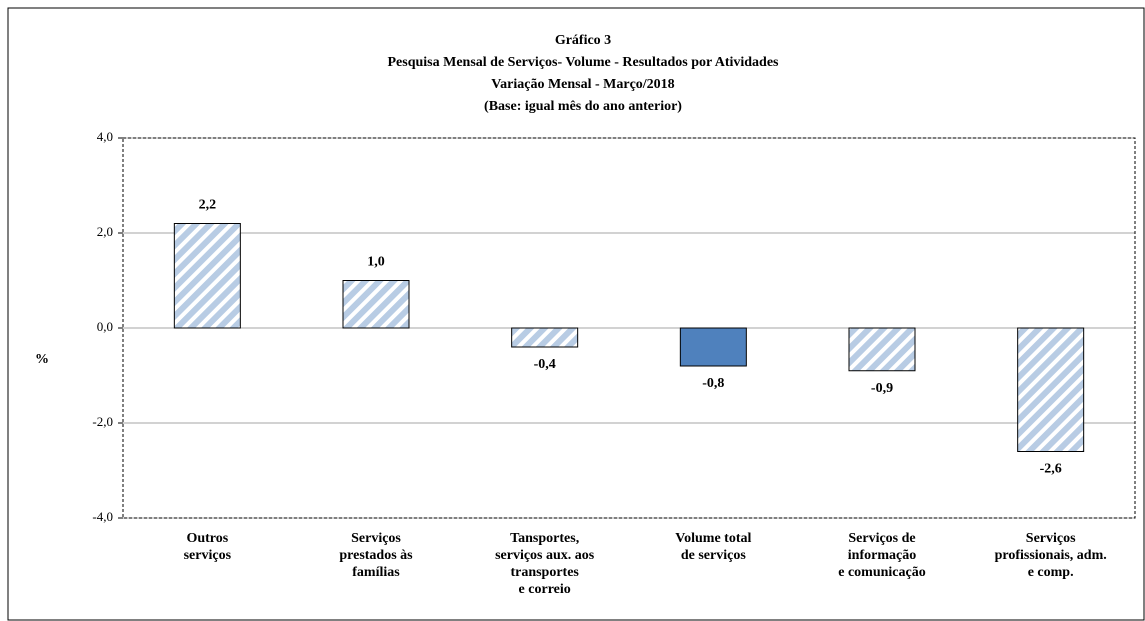 The width and height of the screenshot is (1145, 621). I want to click on chart-title: (Base: igual mês do ano anterior), so click(583, 106).